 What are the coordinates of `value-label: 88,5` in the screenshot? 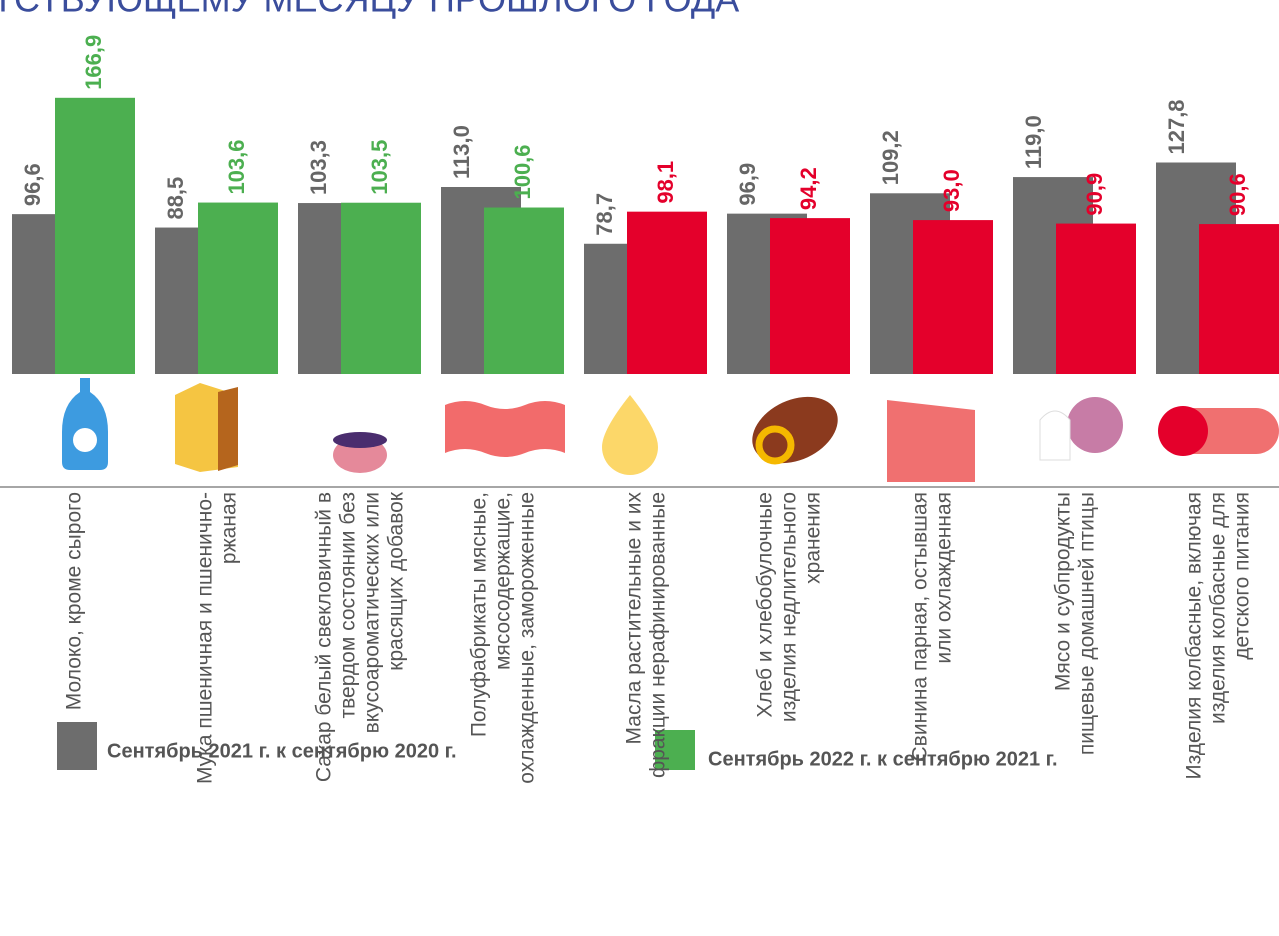 It's located at (175, 198).